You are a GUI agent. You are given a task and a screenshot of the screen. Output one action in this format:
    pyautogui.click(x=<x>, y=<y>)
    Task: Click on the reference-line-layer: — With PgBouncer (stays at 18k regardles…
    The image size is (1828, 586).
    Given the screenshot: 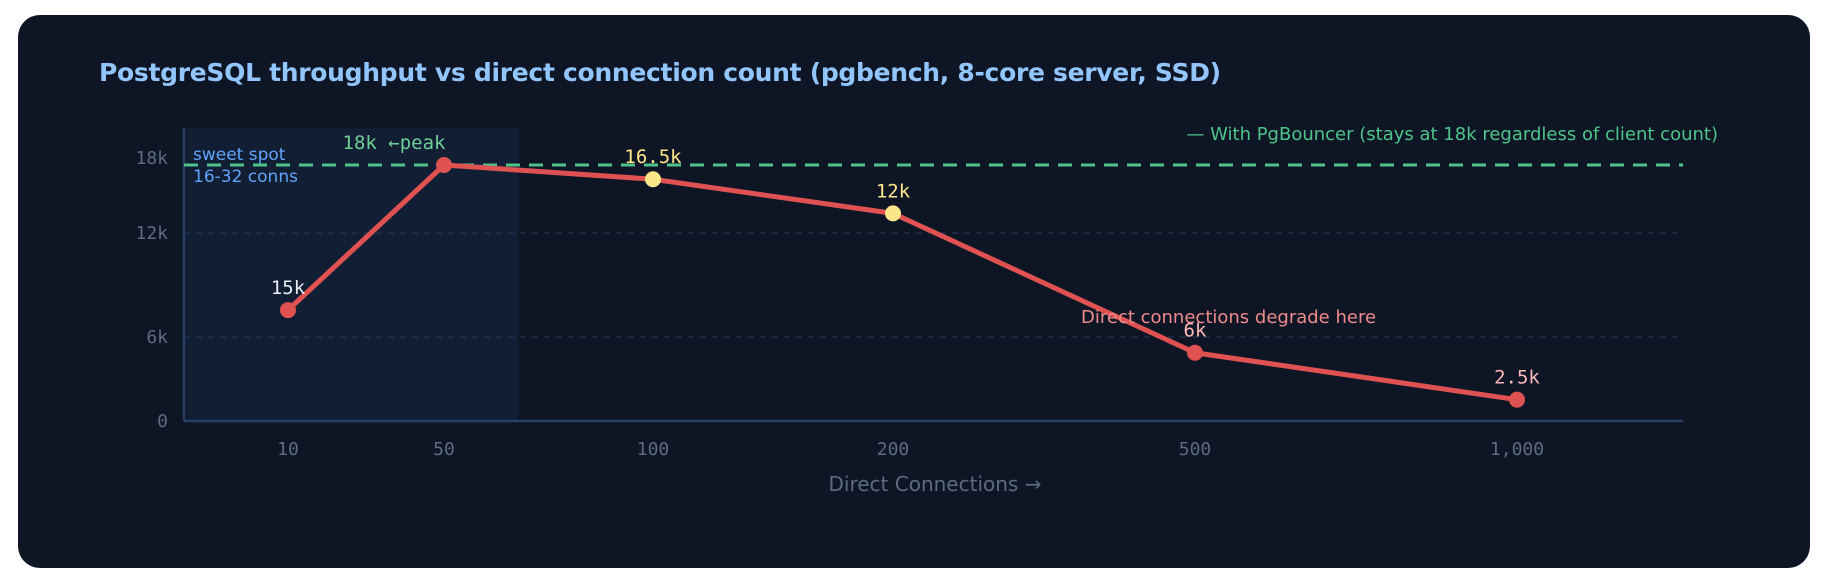 What is the action you would take?
    pyautogui.click(x=951, y=145)
    